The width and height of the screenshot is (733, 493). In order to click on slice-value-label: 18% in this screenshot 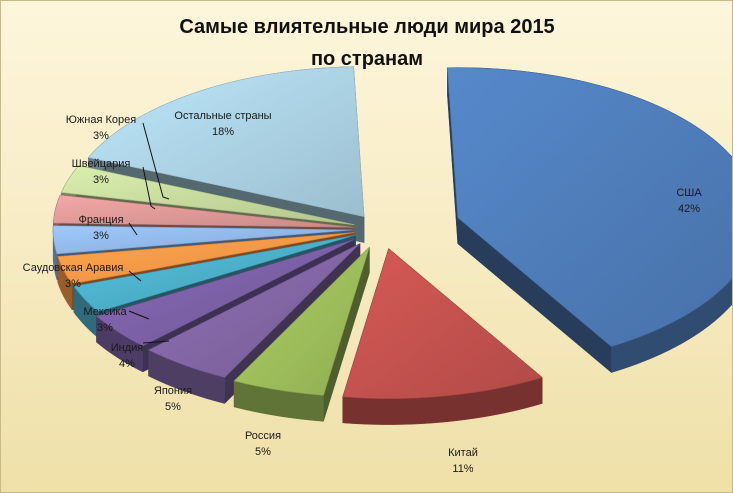, I will do `click(223, 132)`.